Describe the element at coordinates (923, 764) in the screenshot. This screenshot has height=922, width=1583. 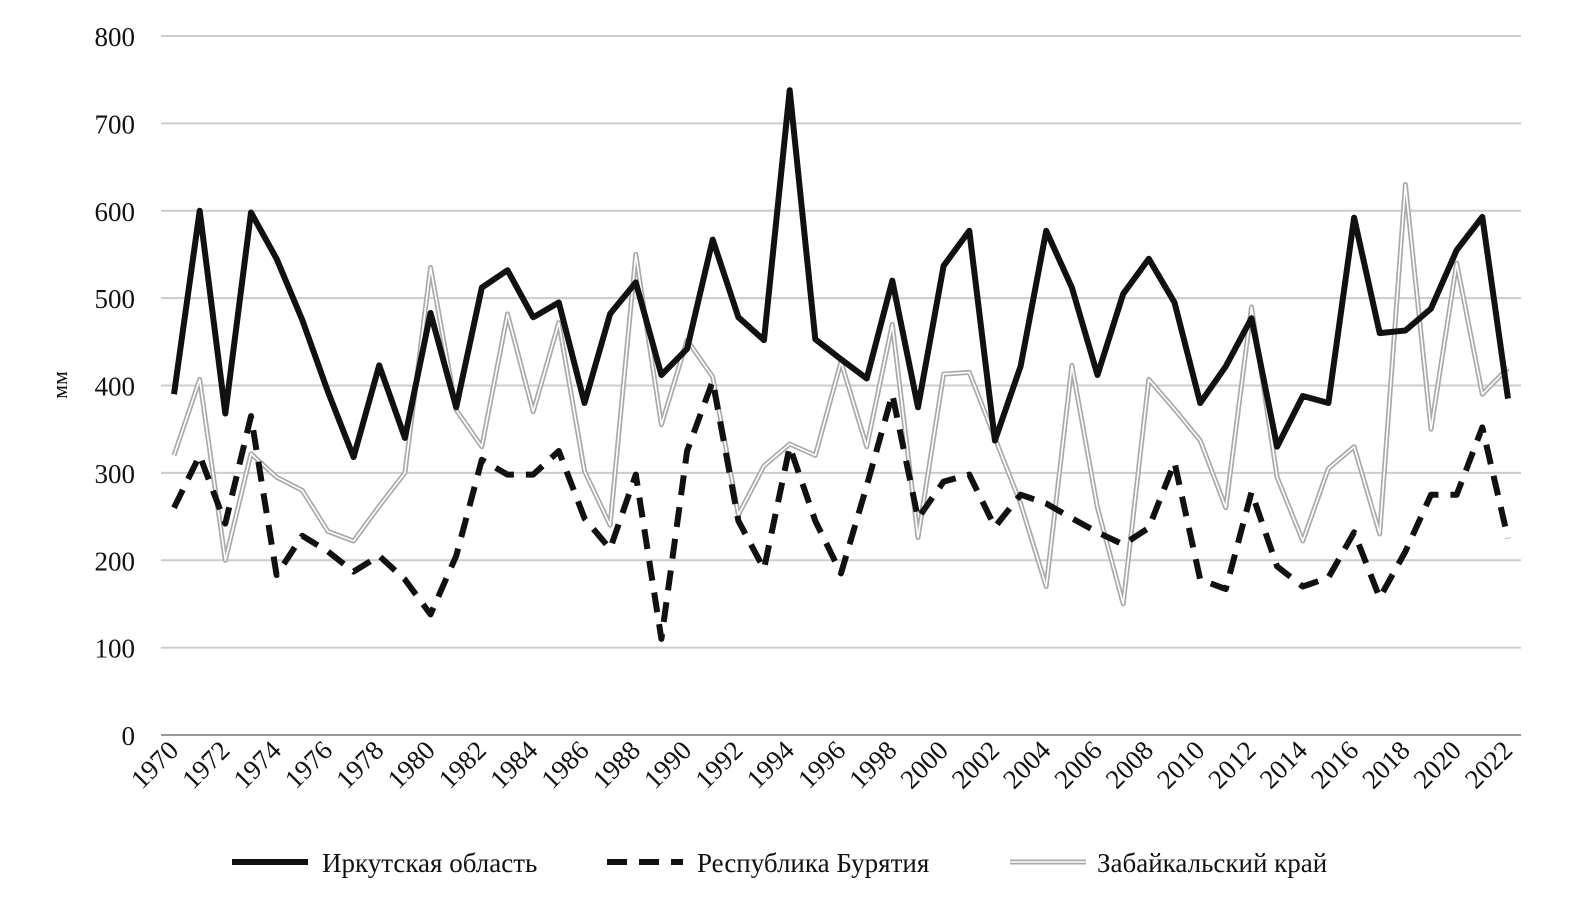
I see `x-tick-label: 2000` at that location.